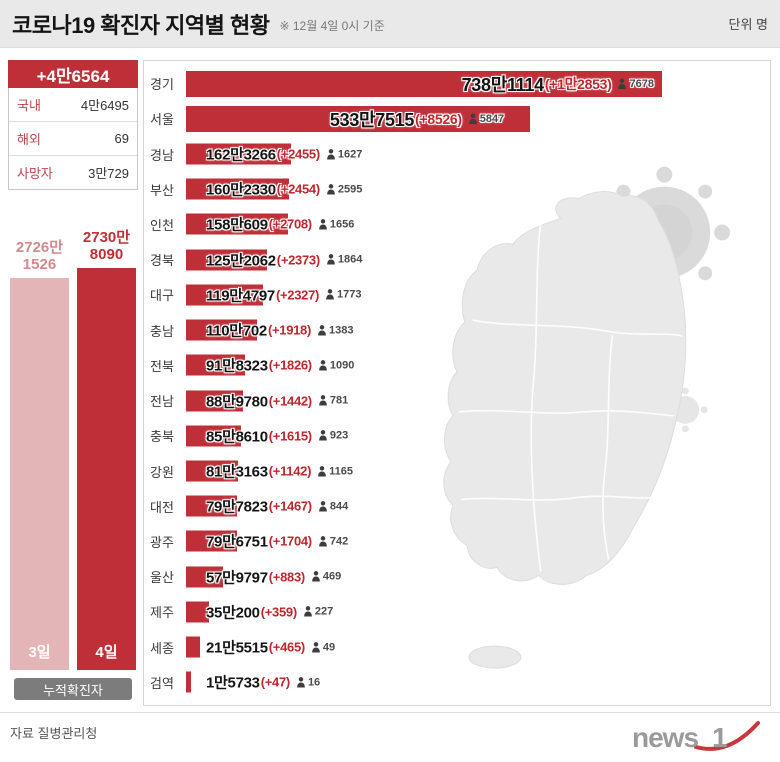 This screenshot has height=762, width=780. What do you see at coordinates (720, 737) in the screenshot?
I see `svg-text: 1` at bounding box center [720, 737].